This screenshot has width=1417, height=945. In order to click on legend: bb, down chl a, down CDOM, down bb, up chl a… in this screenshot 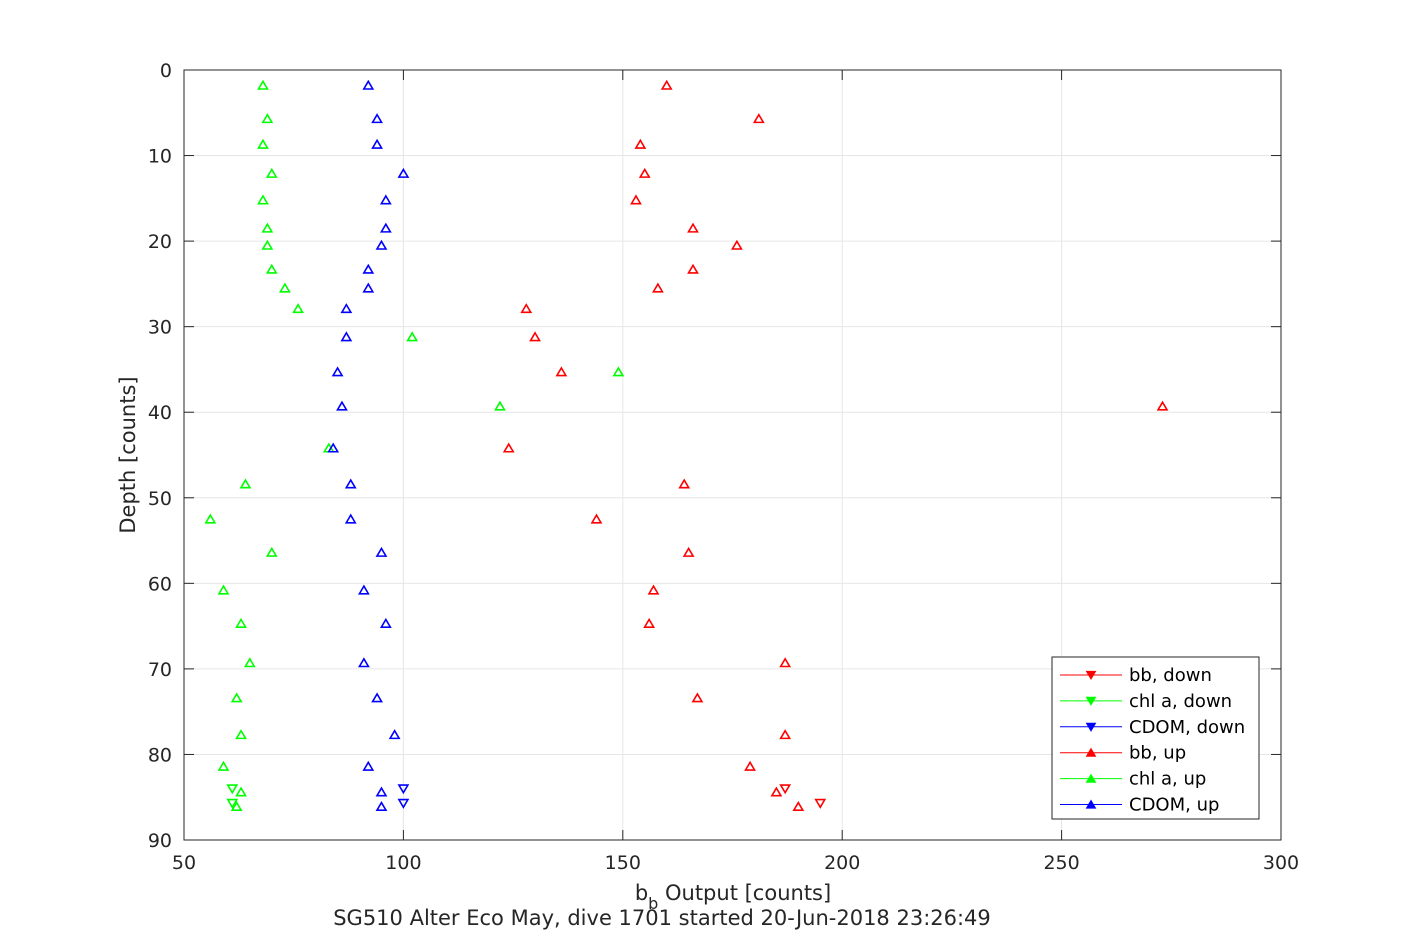, I will do `click(1155, 738)`.